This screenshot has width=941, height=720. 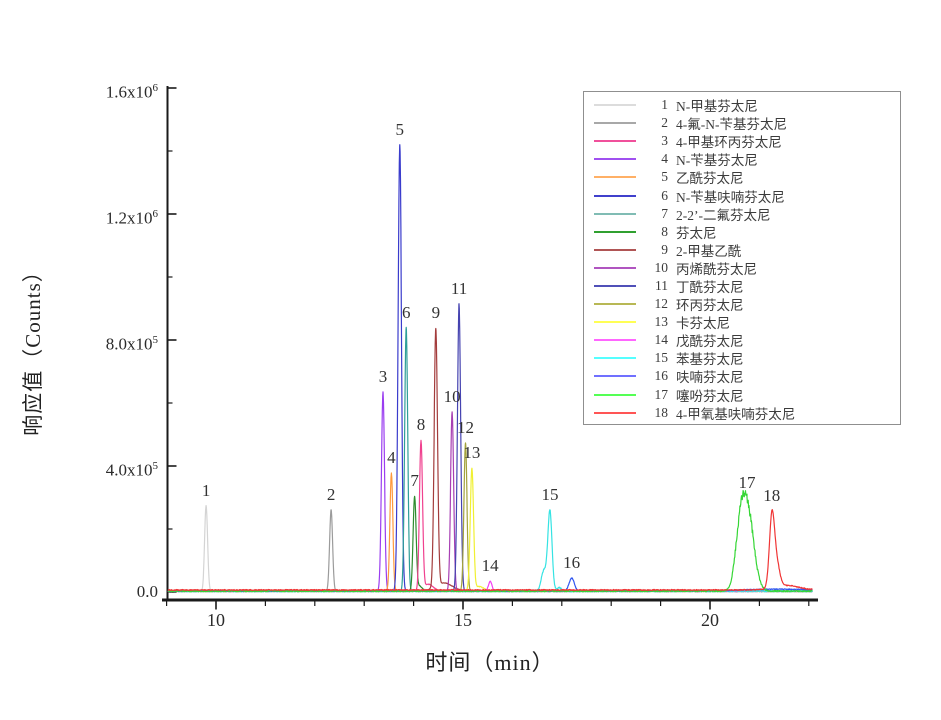 What do you see at coordinates (710, 342) in the screenshot?
I see `legend-item-name: 戊酰芬太尼` at bounding box center [710, 342].